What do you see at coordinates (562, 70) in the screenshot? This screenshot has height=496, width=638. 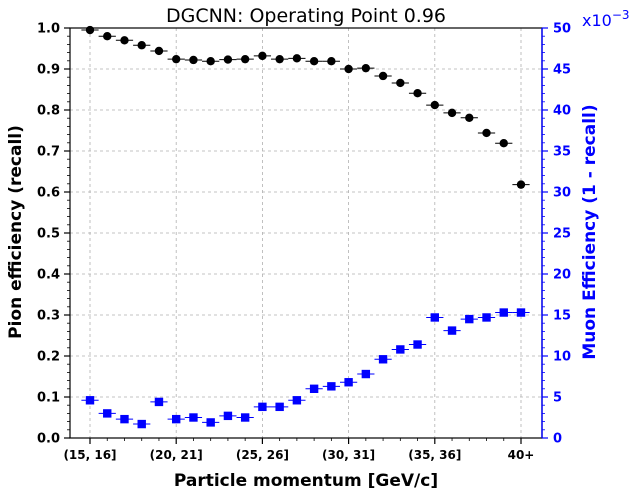 I see `right-y-tick-label: 45` at bounding box center [562, 70].